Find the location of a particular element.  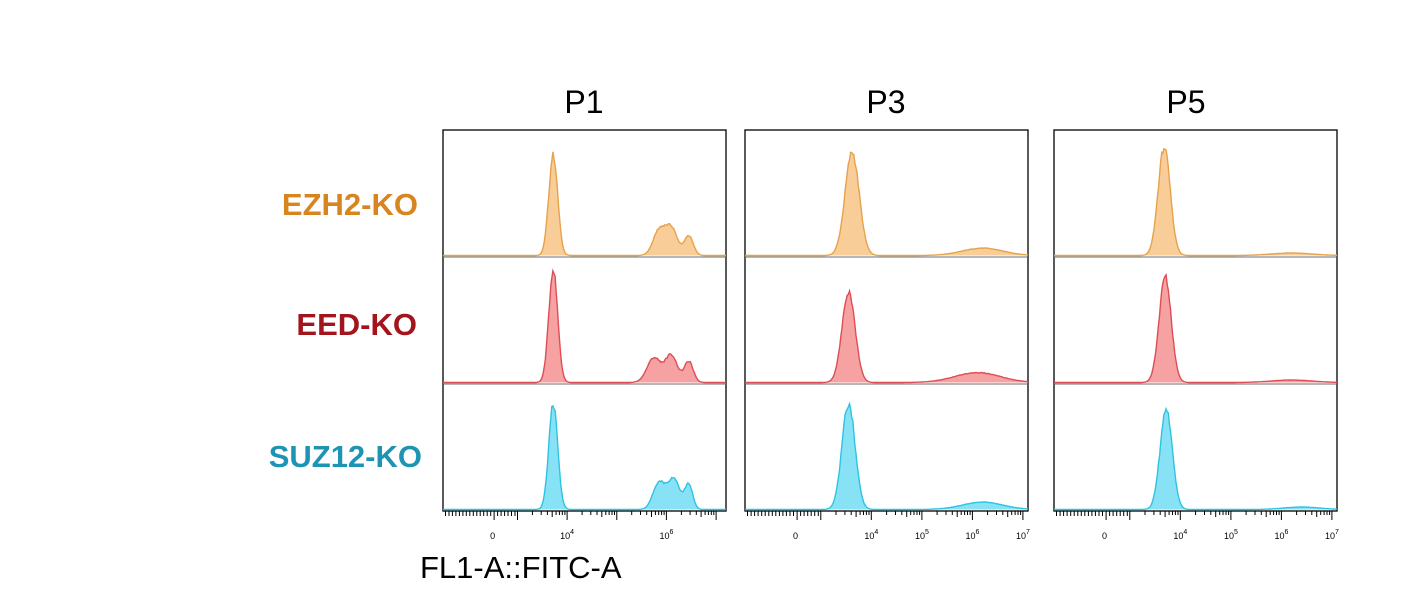

x-tick-label-p3-1: 10⁴ is located at coordinates (871, 535).